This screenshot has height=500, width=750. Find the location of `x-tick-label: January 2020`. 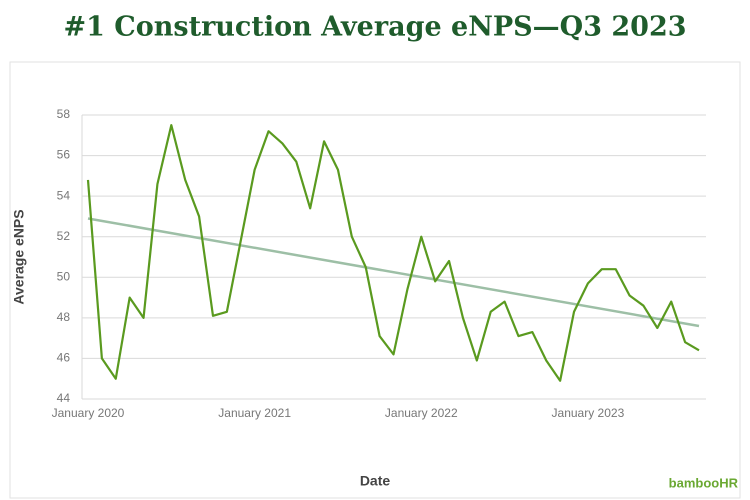

x-tick-label: January 2020 is located at coordinates (88, 413).